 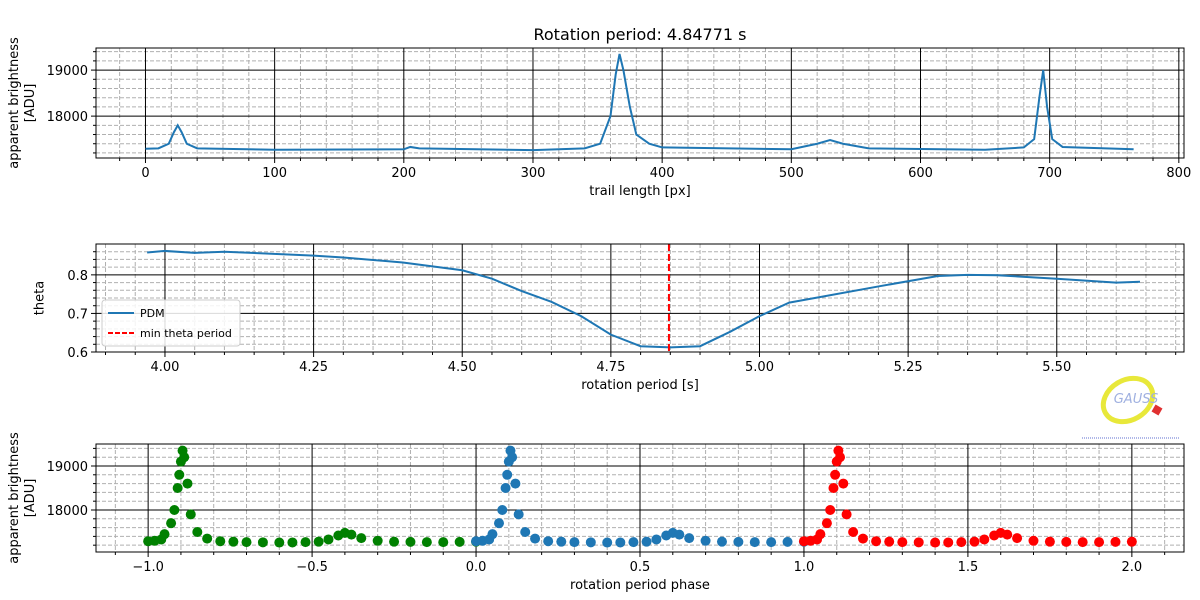 What do you see at coordinates (476, 567) in the screenshot?
I see `x-tick-label: 0.0` at bounding box center [476, 567].